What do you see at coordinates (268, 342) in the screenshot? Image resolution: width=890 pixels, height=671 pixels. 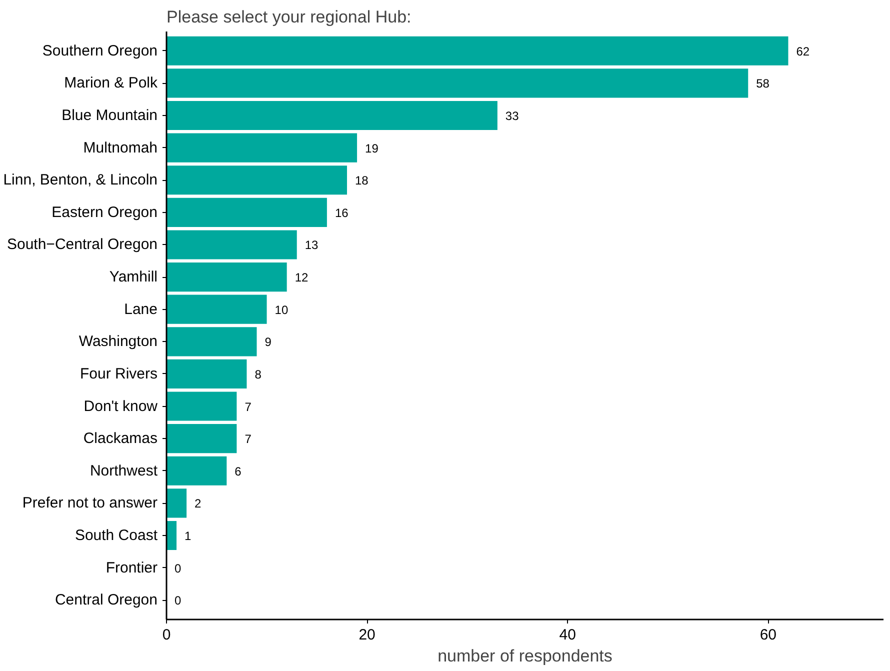 I see `data-label: 9` at bounding box center [268, 342].